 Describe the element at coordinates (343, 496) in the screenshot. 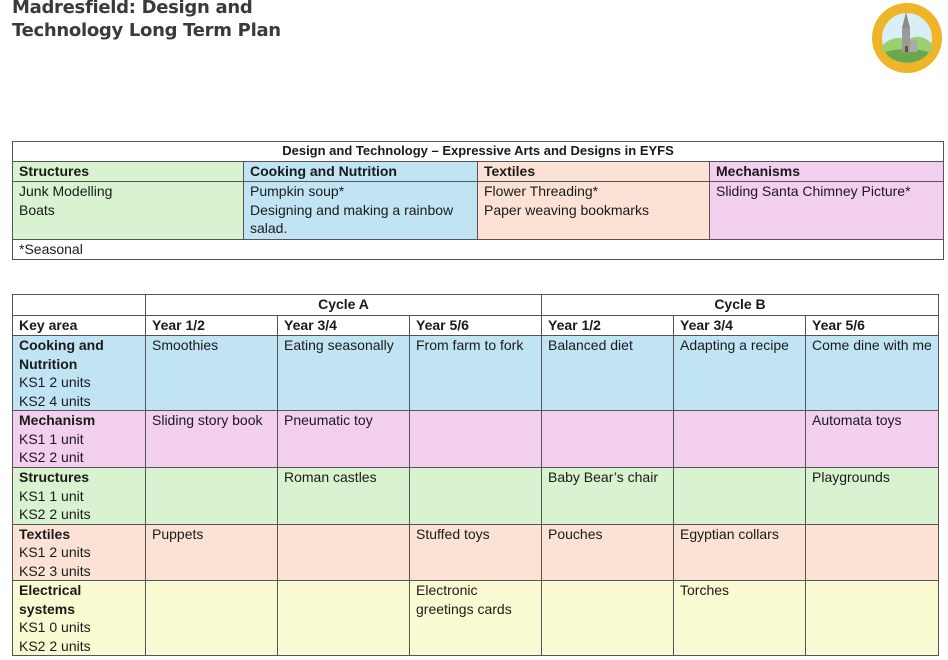

I see `unit-cell: Roman castles` at that location.